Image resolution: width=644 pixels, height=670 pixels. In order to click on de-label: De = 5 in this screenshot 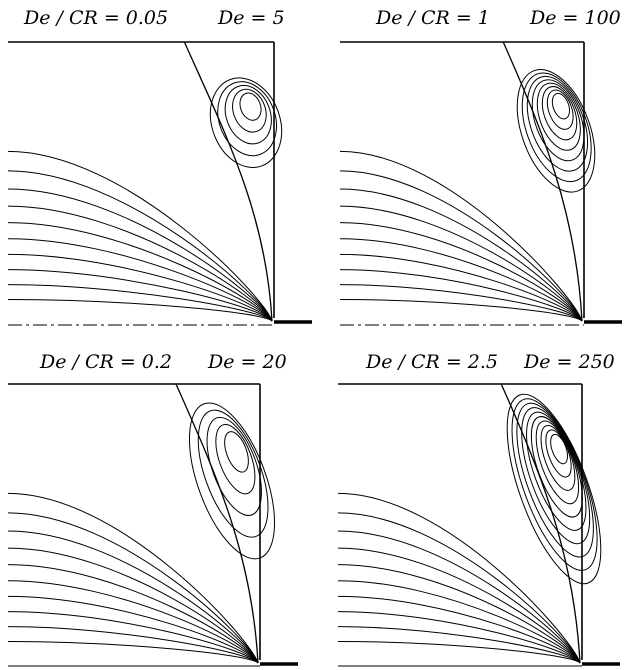, I will do `click(251, 18)`.